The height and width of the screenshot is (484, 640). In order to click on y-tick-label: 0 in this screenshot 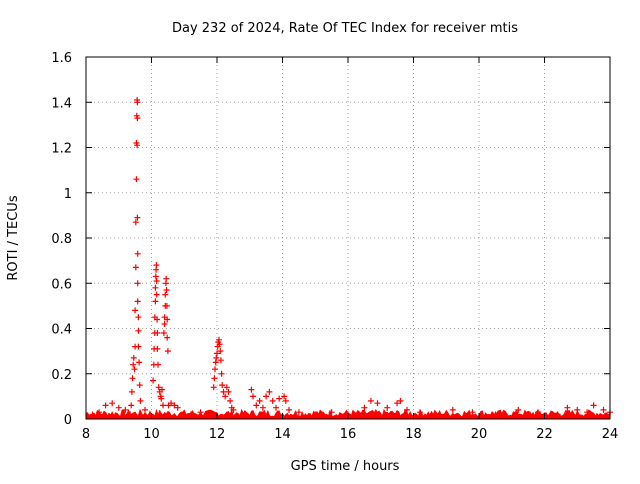, I will do `click(68, 420)`.